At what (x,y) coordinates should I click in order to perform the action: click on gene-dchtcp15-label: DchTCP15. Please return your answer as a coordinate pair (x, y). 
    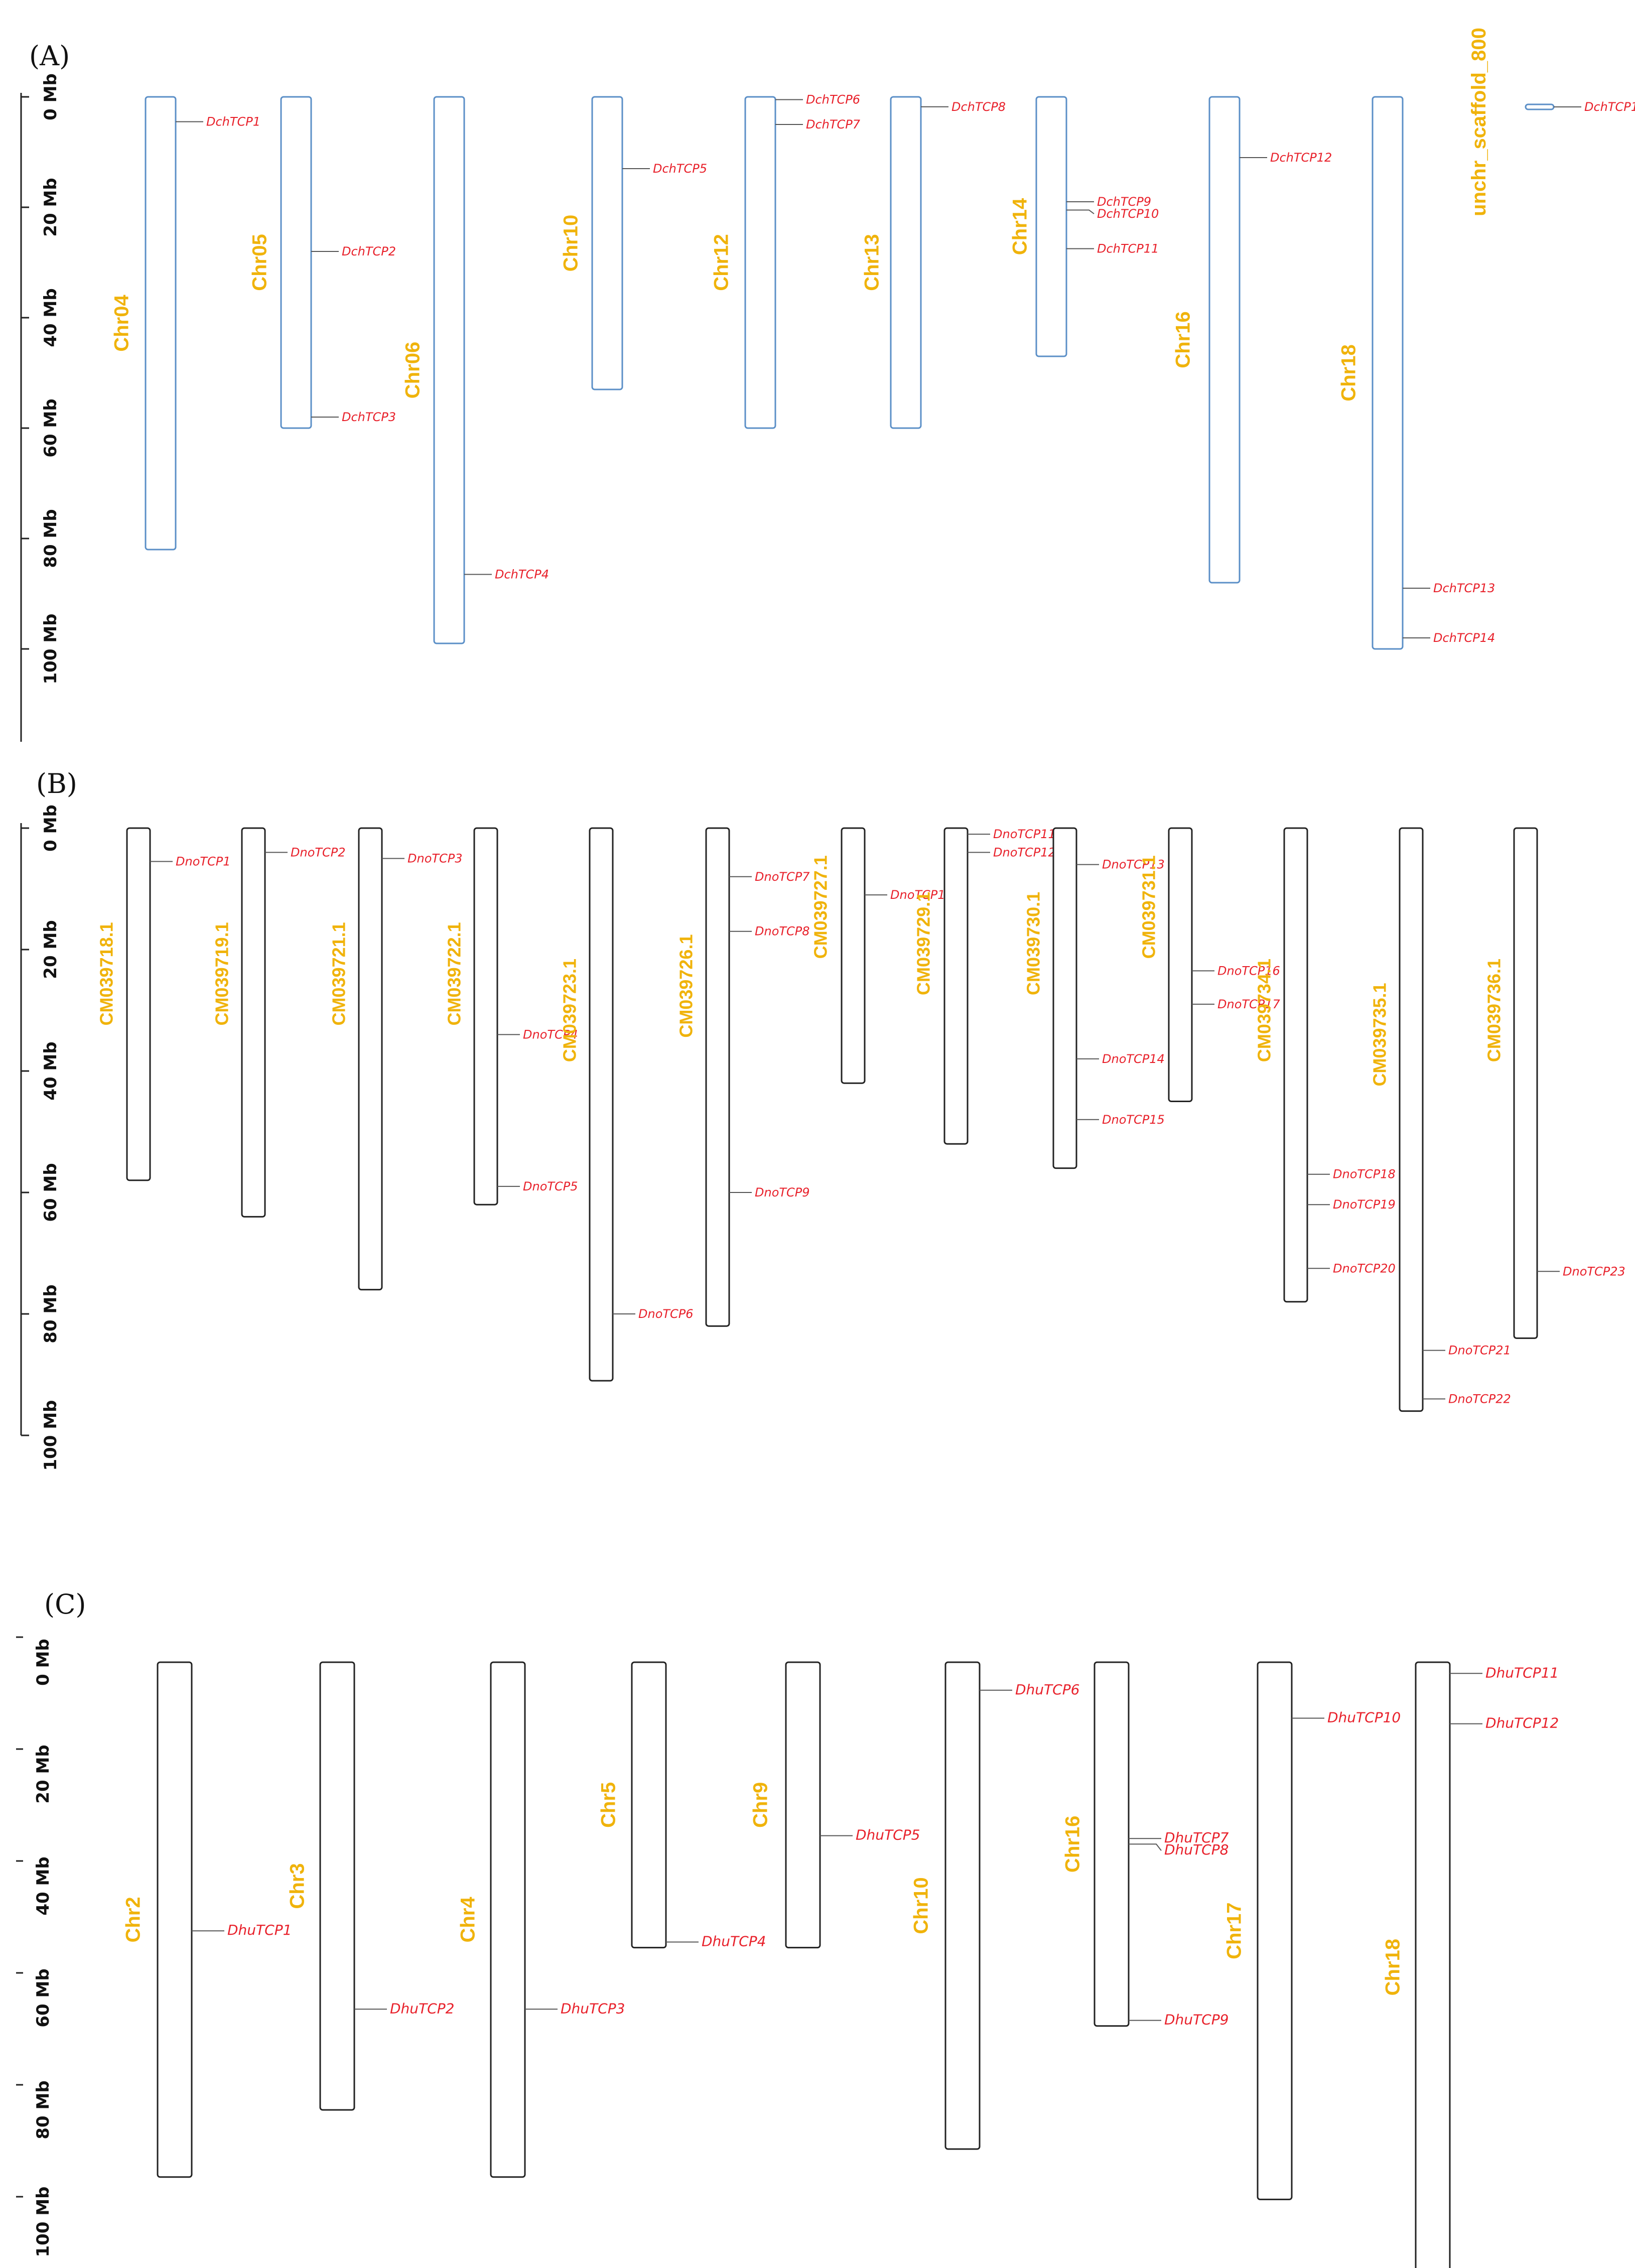
    Looking at the image, I should click on (1609, 107).